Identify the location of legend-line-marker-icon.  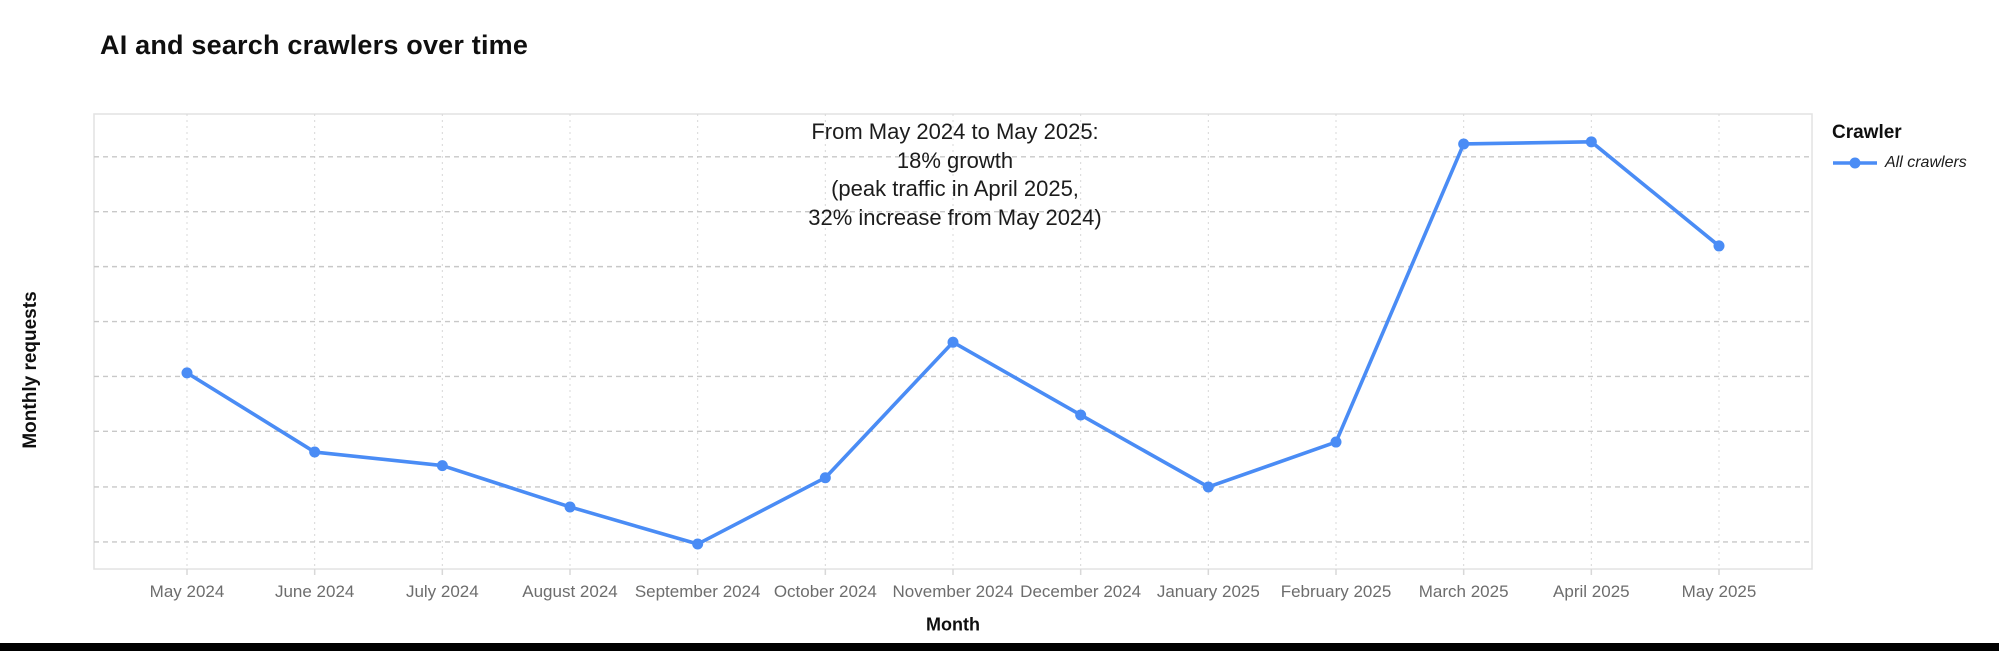
(1855, 163).